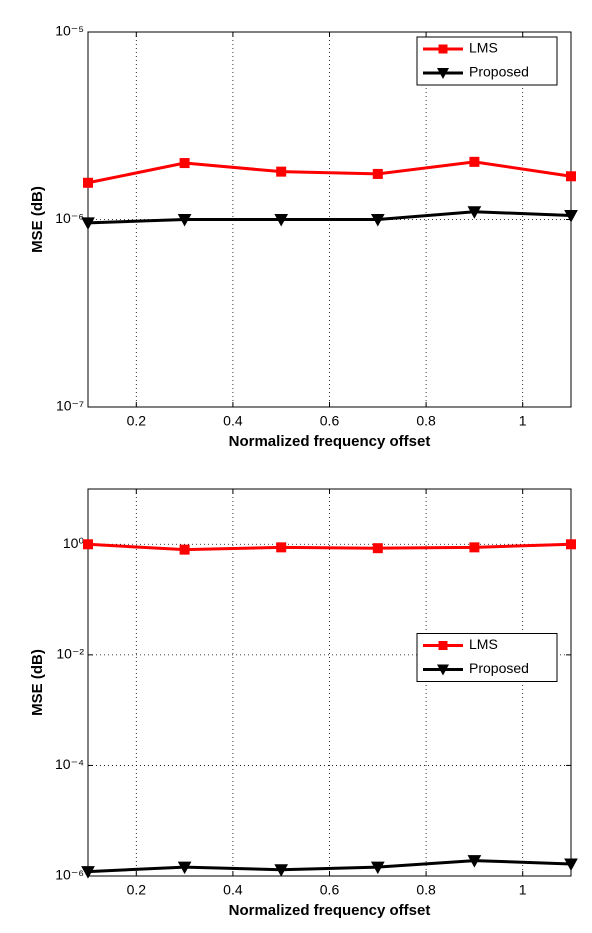 The height and width of the screenshot is (933, 592). What do you see at coordinates (70, 406) in the screenshot?
I see `y-tick-label: 10⁻⁷` at bounding box center [70, 406].